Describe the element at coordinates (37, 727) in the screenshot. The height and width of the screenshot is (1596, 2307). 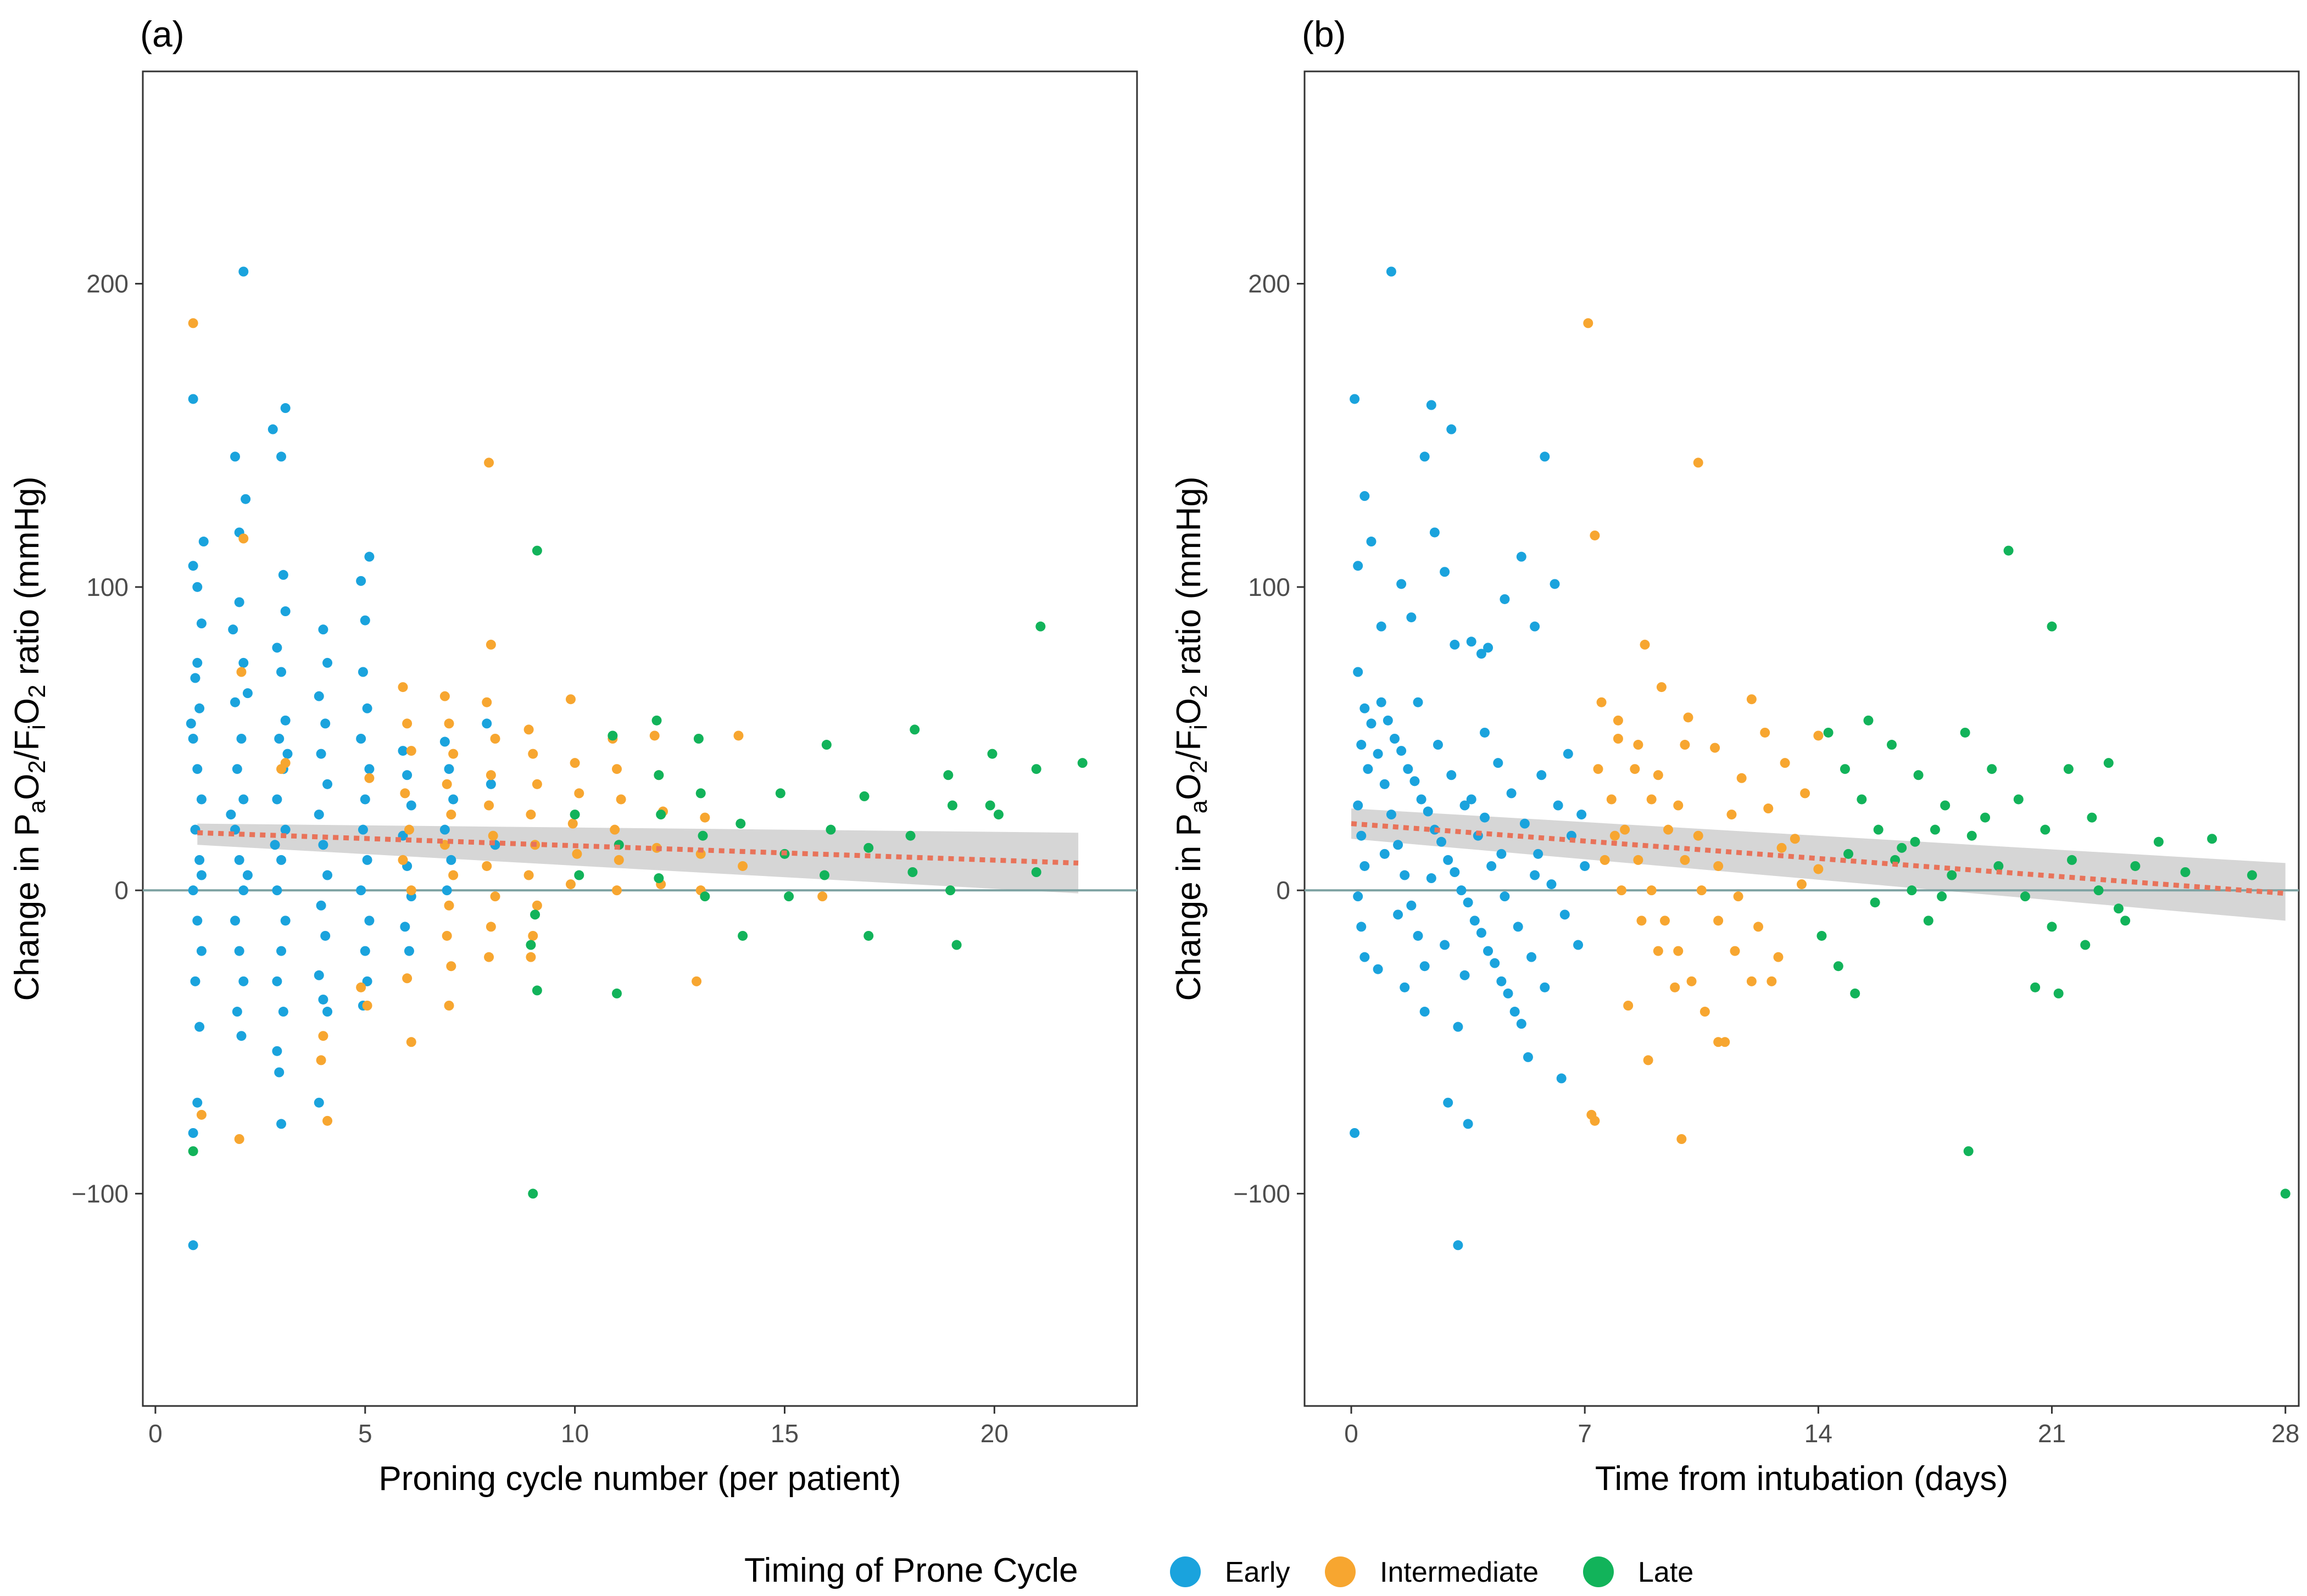
I see `ylabel-a-sub3: i` at that location.